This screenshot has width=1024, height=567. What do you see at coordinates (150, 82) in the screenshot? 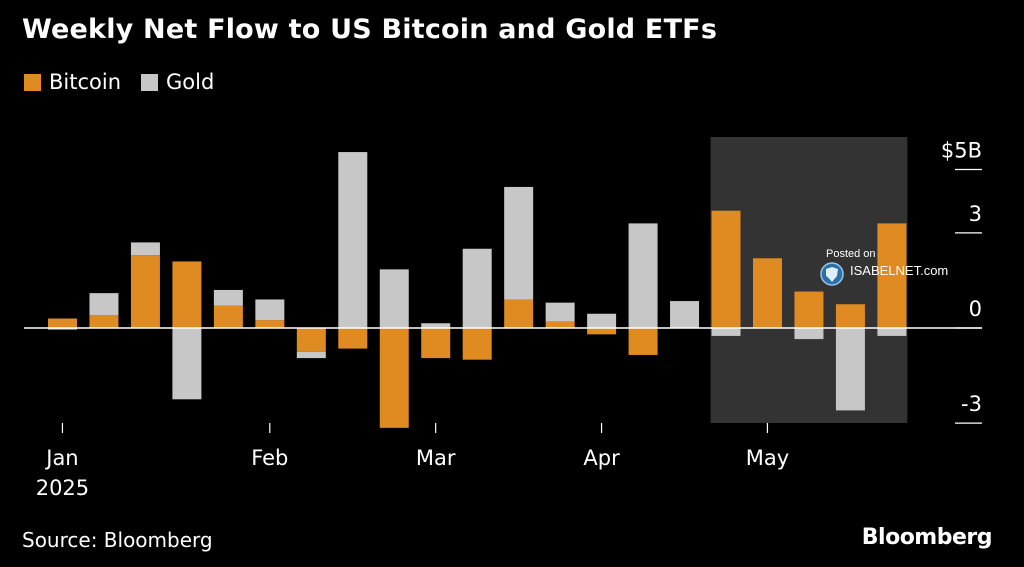
I see `legend-swatch-gold` at bounding box center [150, 82].